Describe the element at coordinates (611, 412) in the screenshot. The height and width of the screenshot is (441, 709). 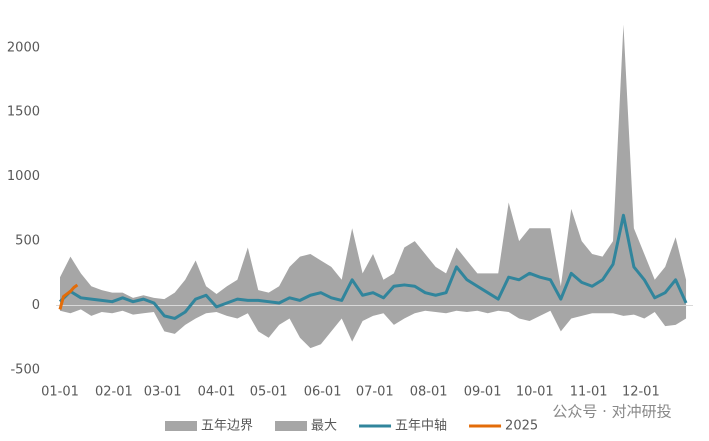
I see `watermark: 公众号 · 对冲研投` at that location.